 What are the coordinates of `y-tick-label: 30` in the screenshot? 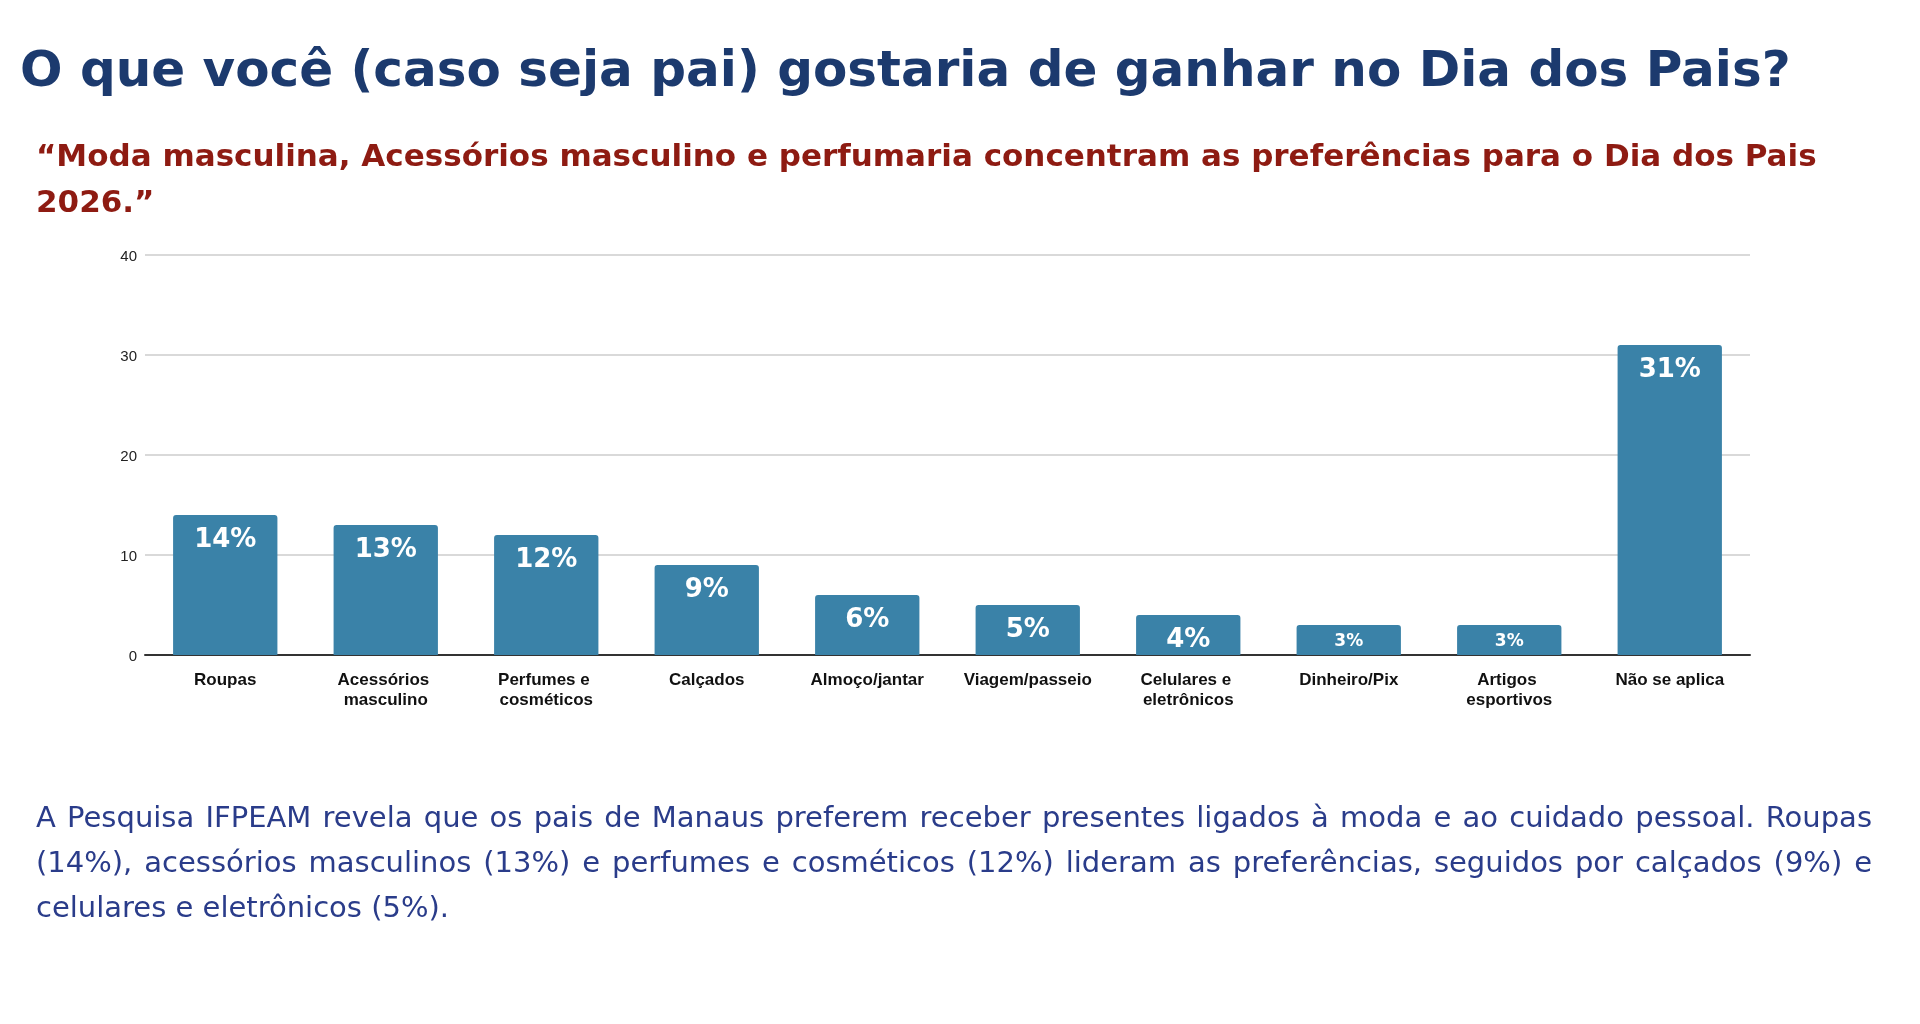 It's located at (128, 355).